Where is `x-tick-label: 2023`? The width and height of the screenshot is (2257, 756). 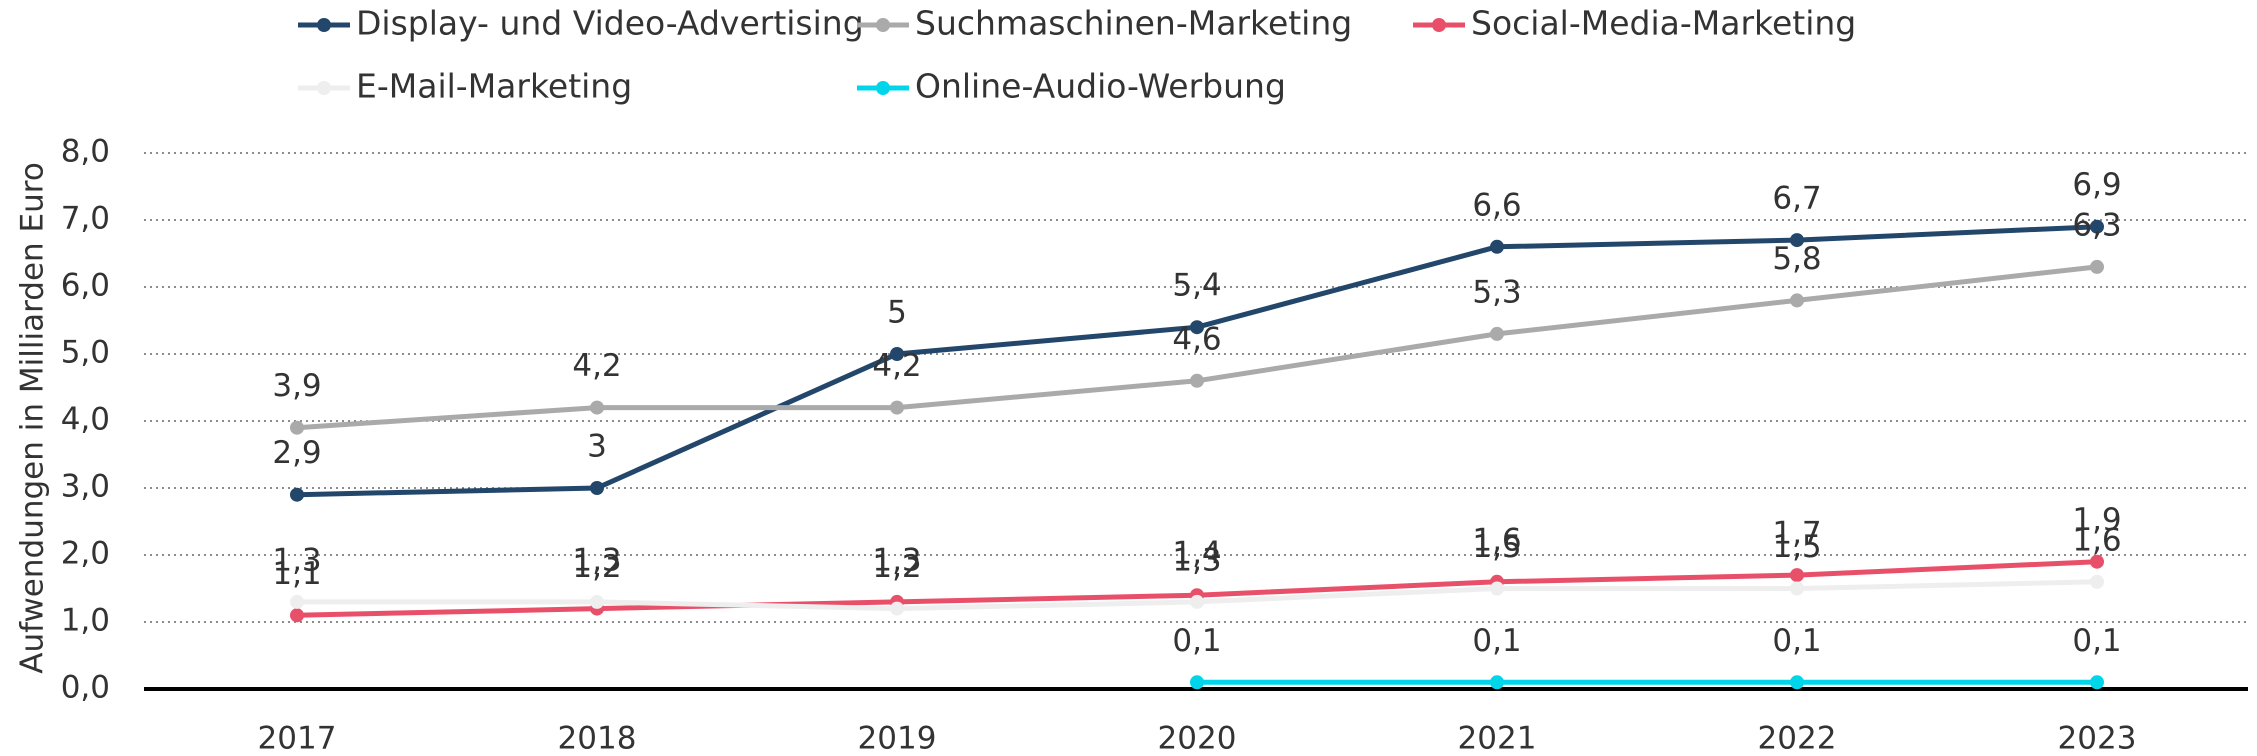
x-tick-label: 2023 is located at coordinates (2097, 738).